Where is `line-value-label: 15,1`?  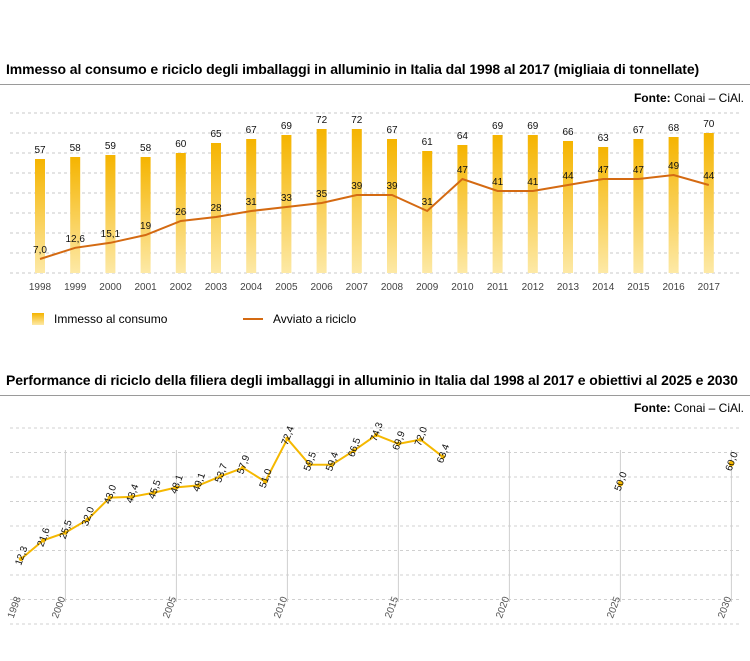
line-value-label: 15,1 is located at coordinates (111, 234).